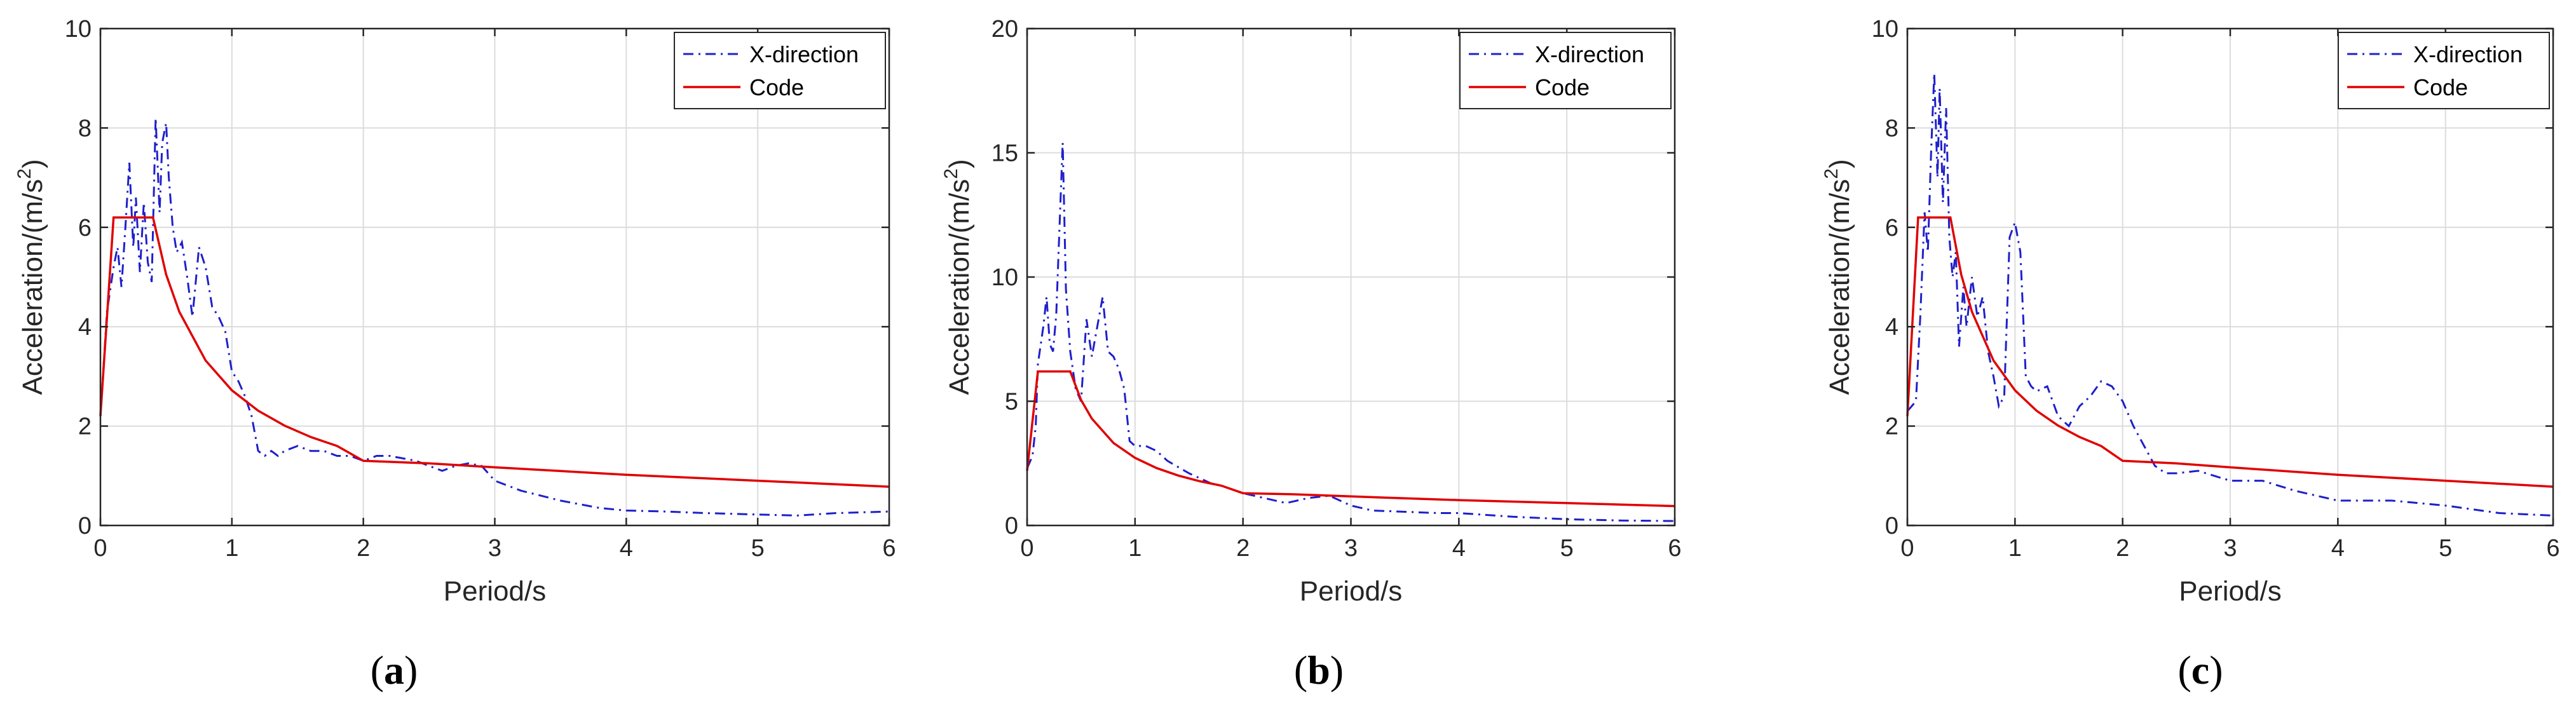 This screenshot has width=2576, height=704. I want to click on caption-letter: b, so click(1318, 670).